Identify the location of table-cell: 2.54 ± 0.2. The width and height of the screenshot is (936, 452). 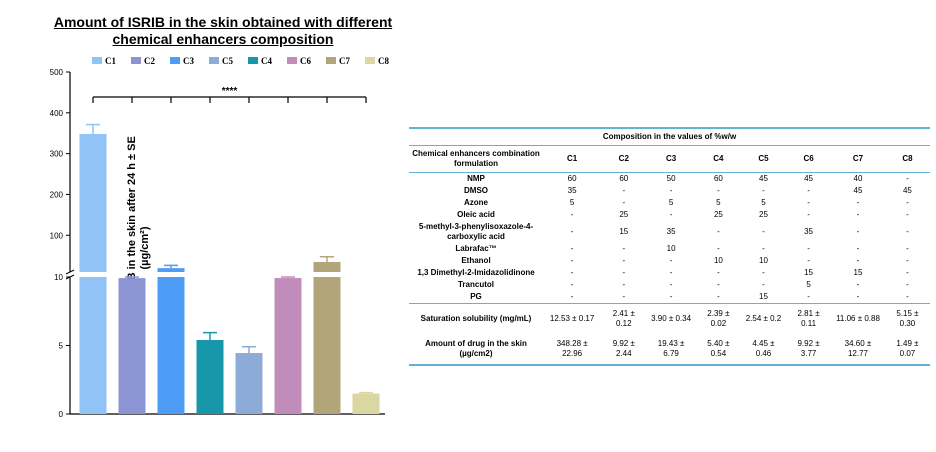
(763, 318).